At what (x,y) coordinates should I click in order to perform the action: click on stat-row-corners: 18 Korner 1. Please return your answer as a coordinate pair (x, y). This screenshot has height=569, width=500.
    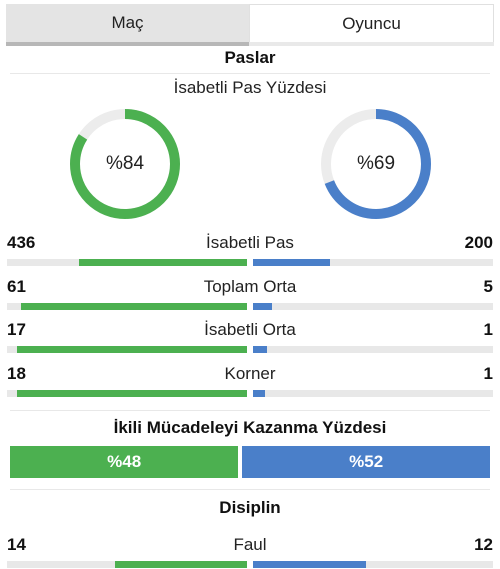
    Looking at the image, I should click on (250, 382).